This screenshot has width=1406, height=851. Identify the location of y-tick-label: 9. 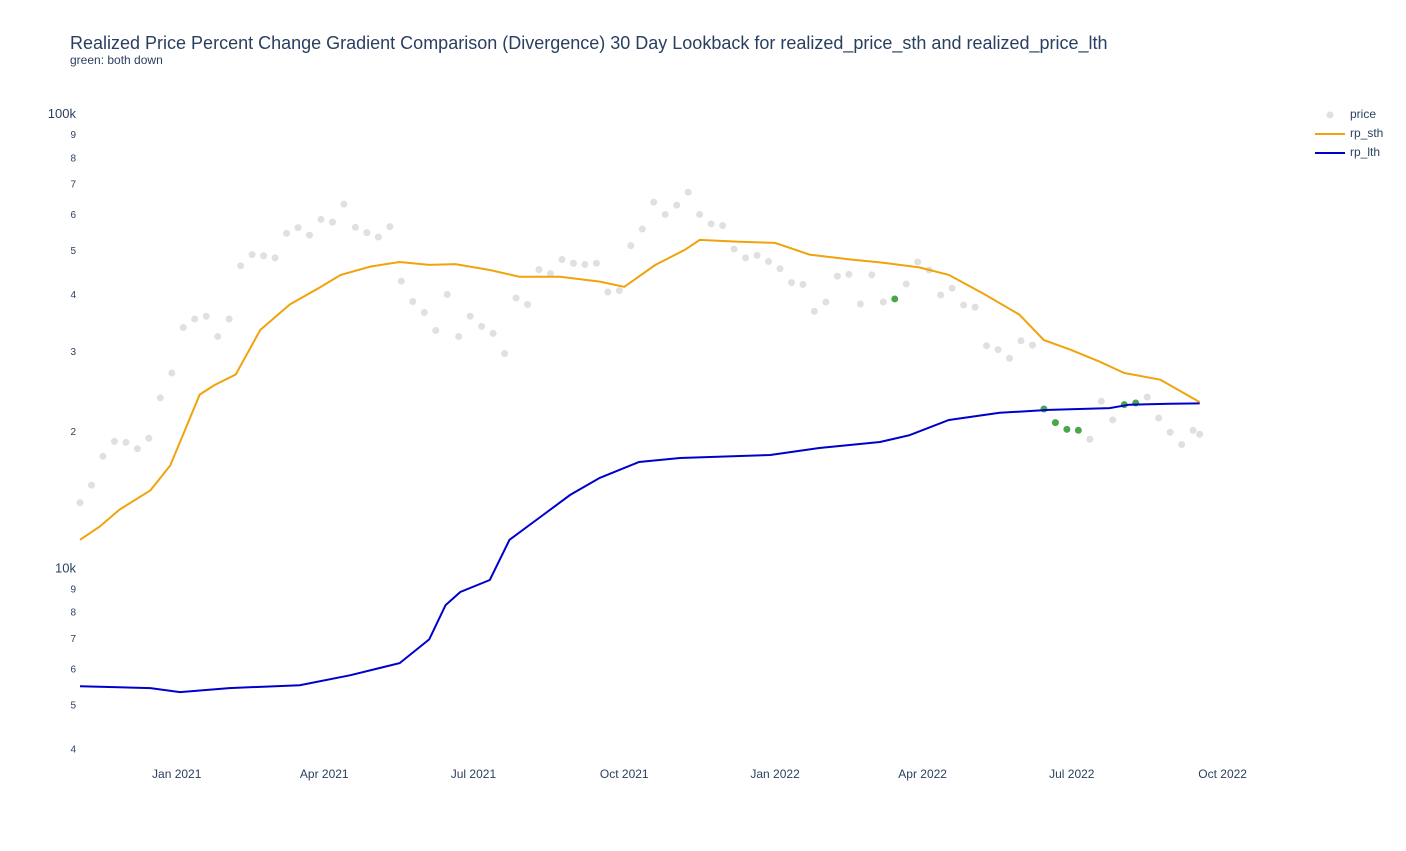
(73, 589).